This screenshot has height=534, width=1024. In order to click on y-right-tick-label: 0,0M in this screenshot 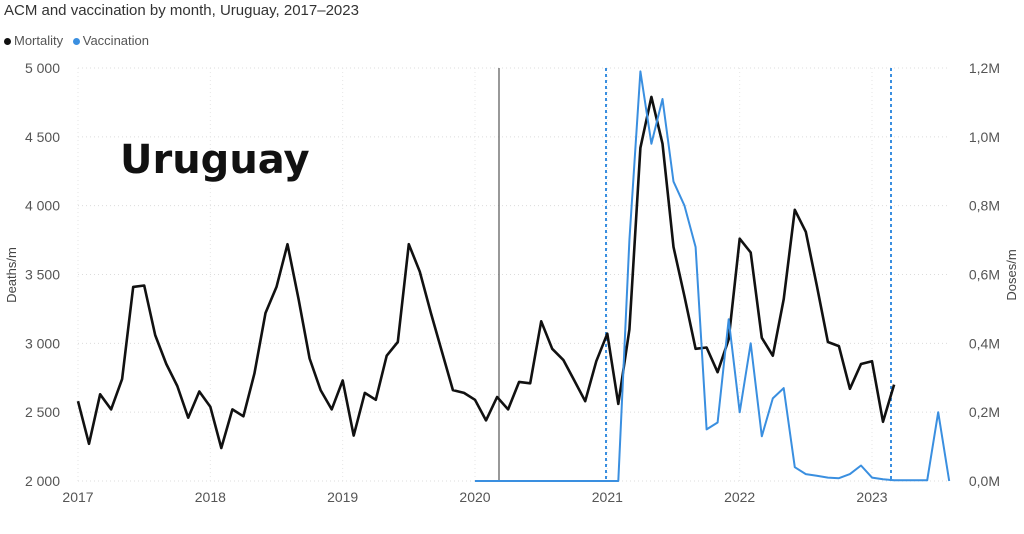, I will do `click(984, 481)`.